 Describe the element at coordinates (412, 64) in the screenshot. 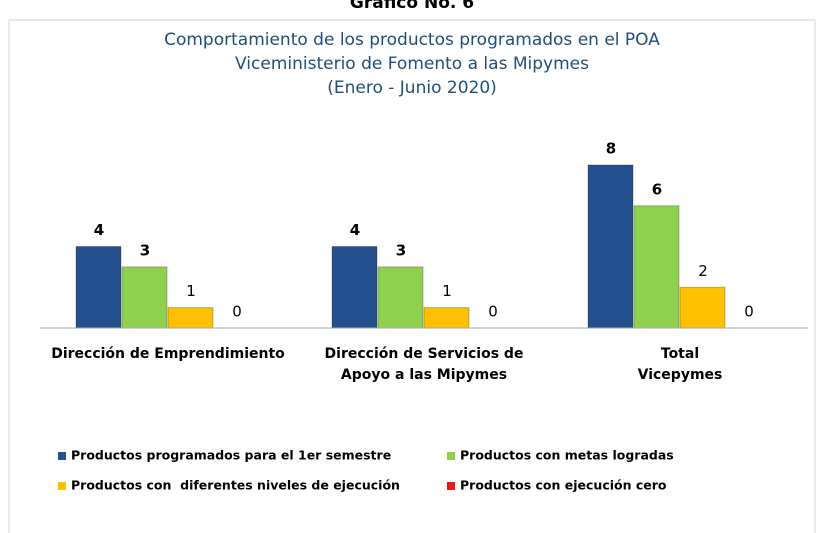

I see `chart-title: Viceministerio de Fomento a las Mipymes` at that location.